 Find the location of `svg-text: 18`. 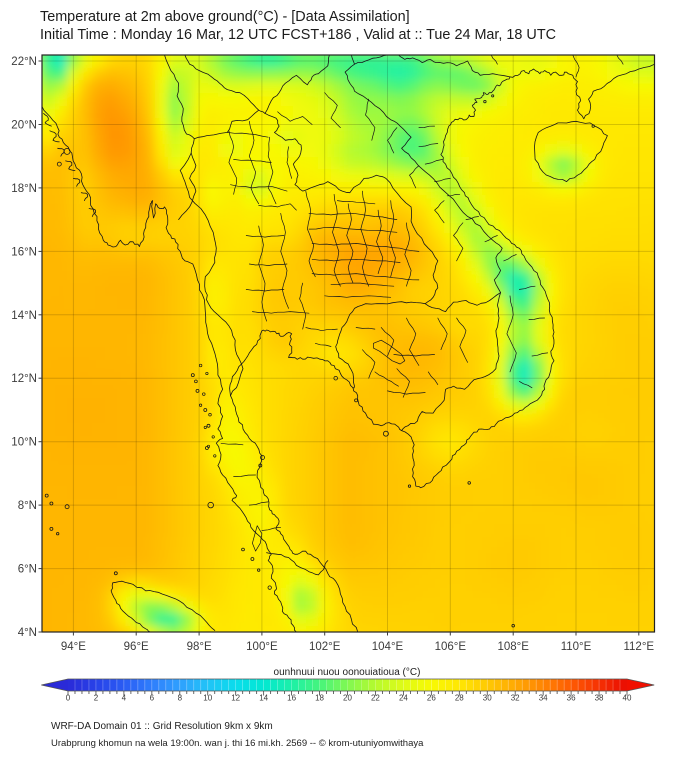

svg-text: 18 is located at coordinates (319, 698).